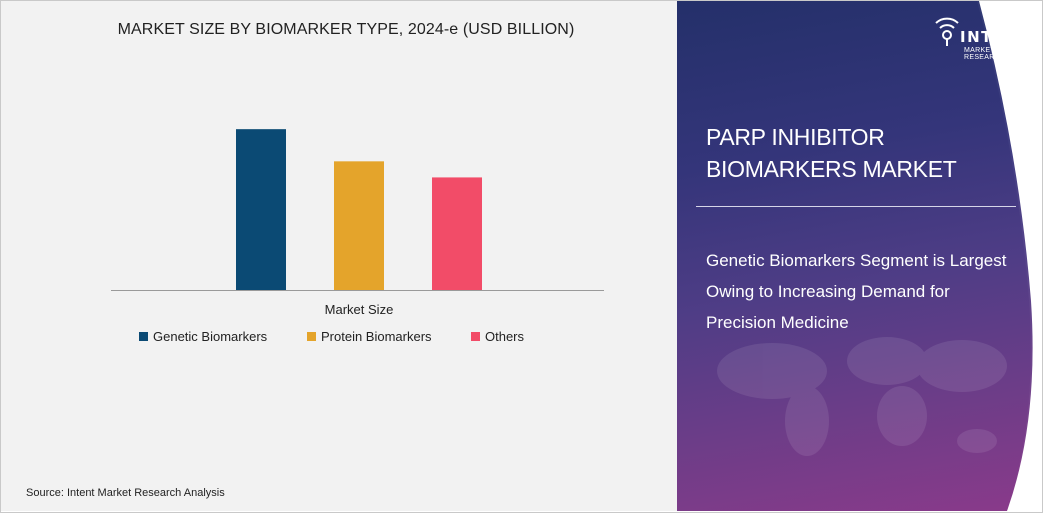 The width and height of the screenshot is (1043, 513). What do you see at coordinates (831, 169) in the screenshot?
I see `report-title-line2: BIOMARKERS MARKET` at bounding box center [831, 169].